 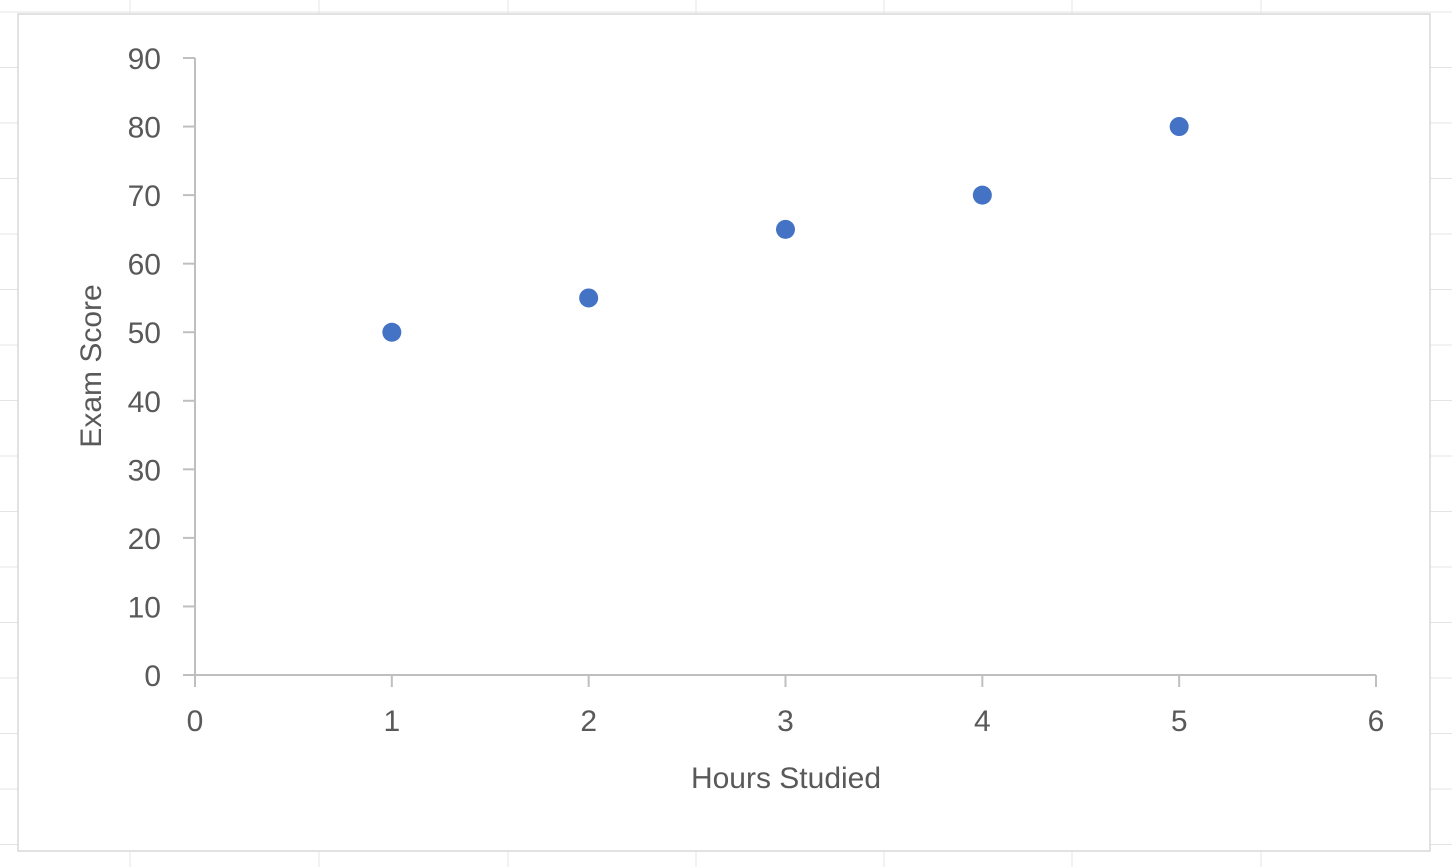 What do you see at coordinates (391, 721) in the screenshot?
I see `x-tick-label: 1` at bounding box center [391, 721].